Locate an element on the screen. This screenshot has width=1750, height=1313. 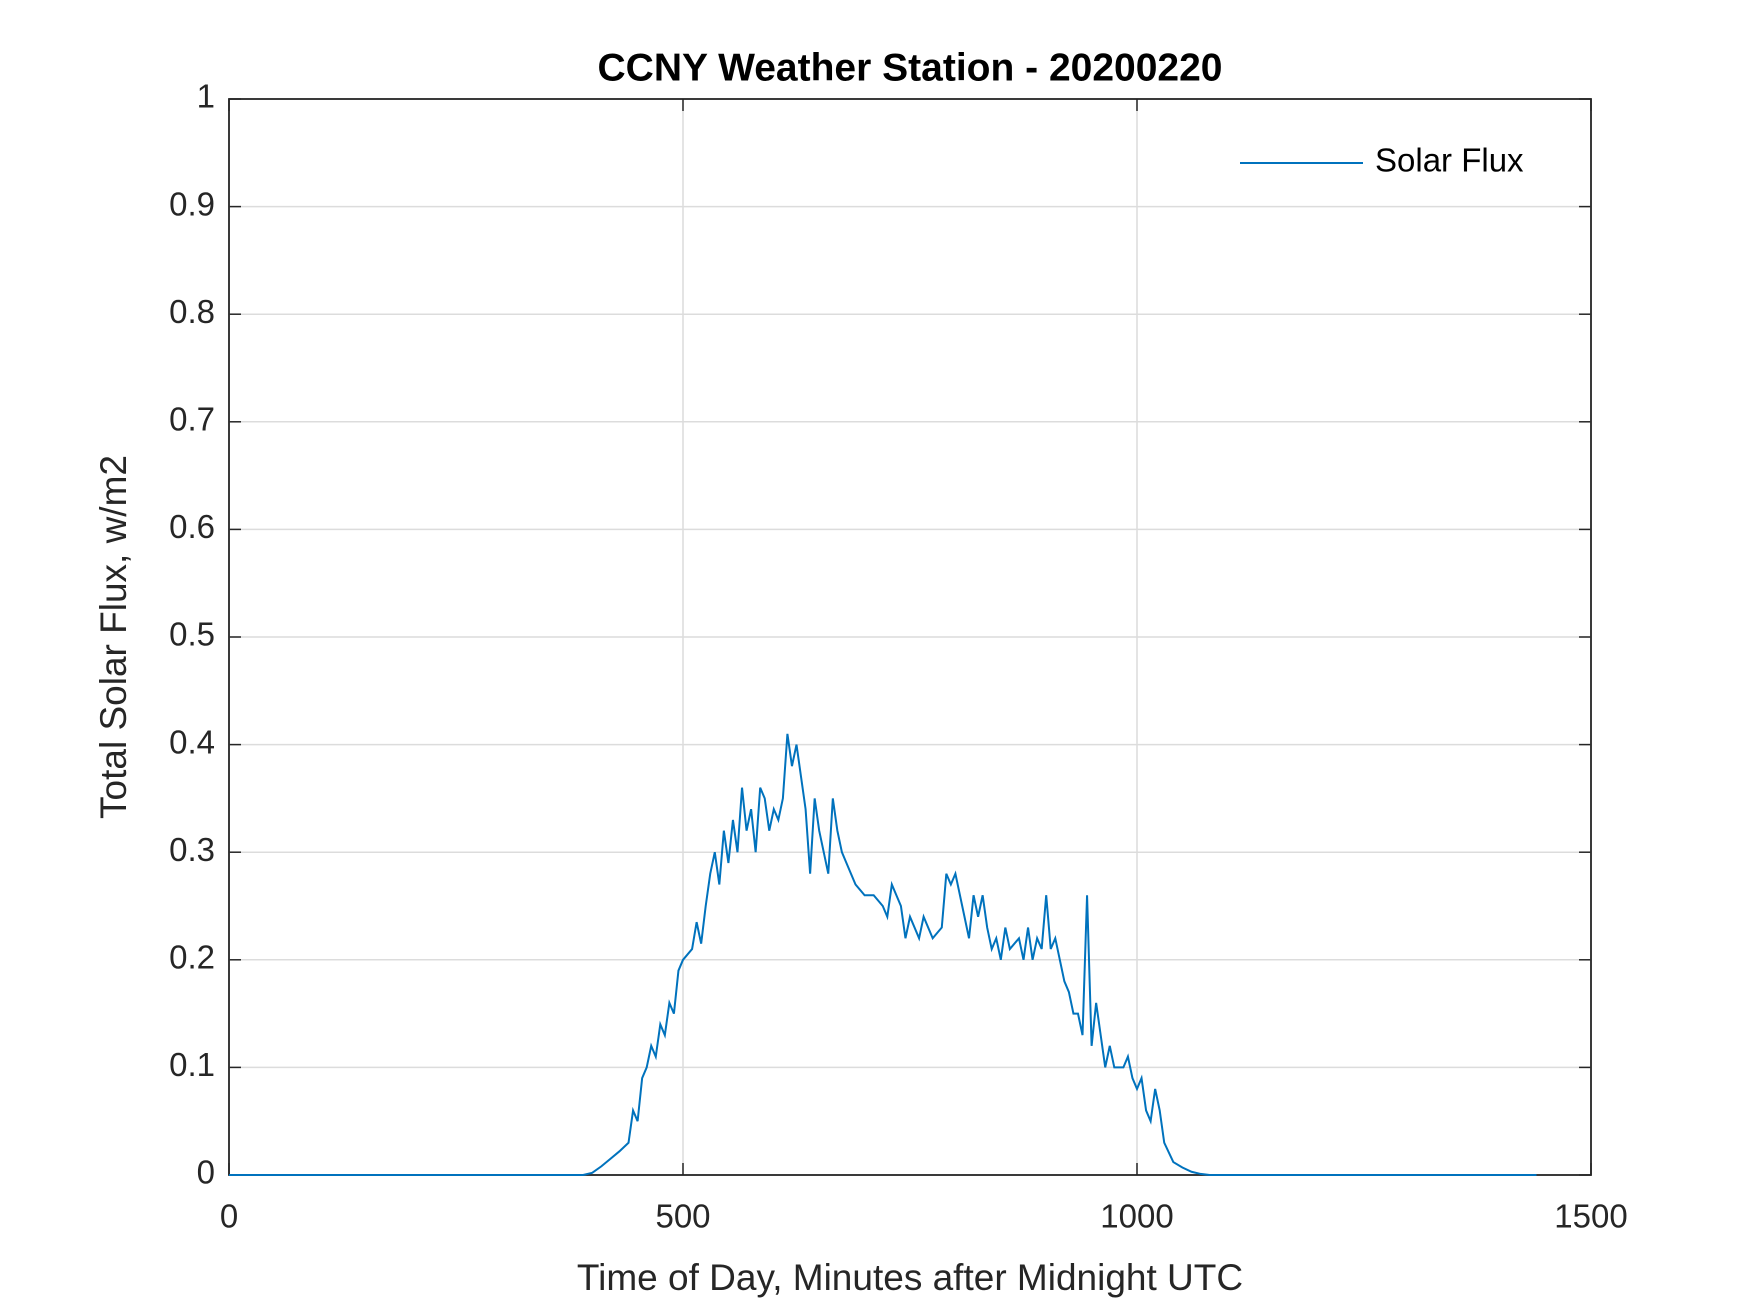
chart-title: CCNY Weather Station - 20200220 is located at coordinates (910, 67).